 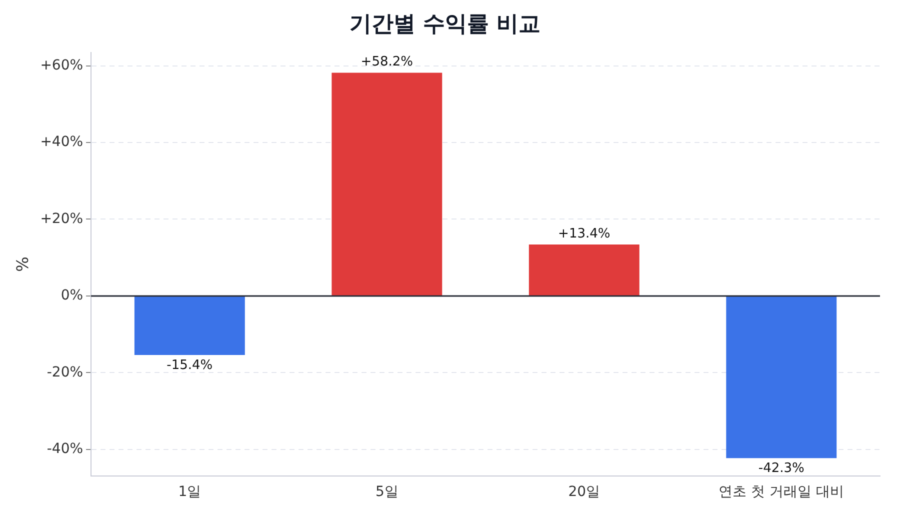 What do you see at coordinates (22, 264) in the screenshot?
I see `y-axis-title: %` at bounding box center [22, 264].